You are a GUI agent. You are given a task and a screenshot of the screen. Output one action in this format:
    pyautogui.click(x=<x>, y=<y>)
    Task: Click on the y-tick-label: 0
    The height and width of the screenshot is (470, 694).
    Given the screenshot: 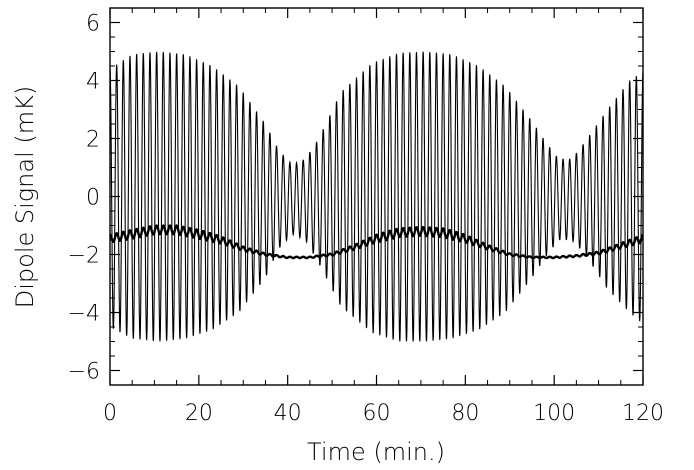 What is the action you would take?
    pyautogui.click(x=93, y=198)
    